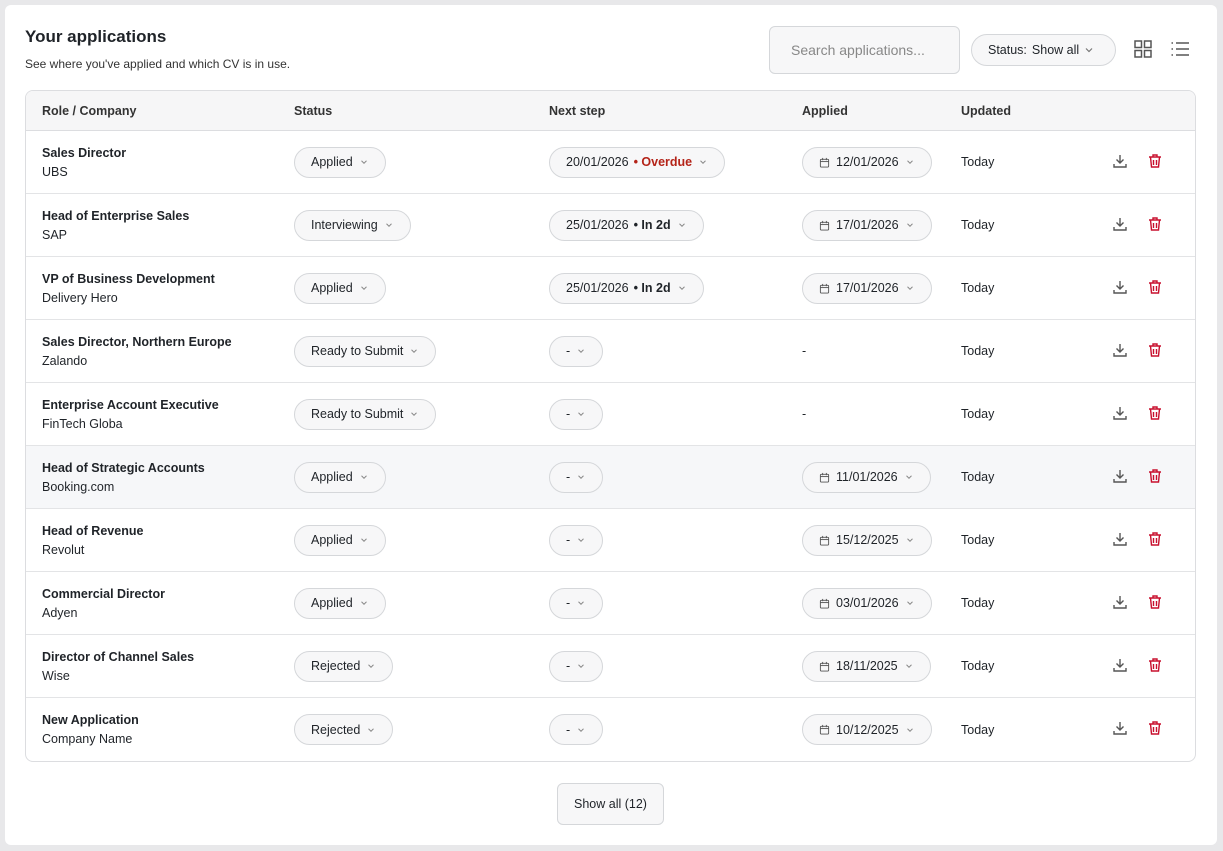  I want to click on status-pill: Interviewing, so click(352, 225).